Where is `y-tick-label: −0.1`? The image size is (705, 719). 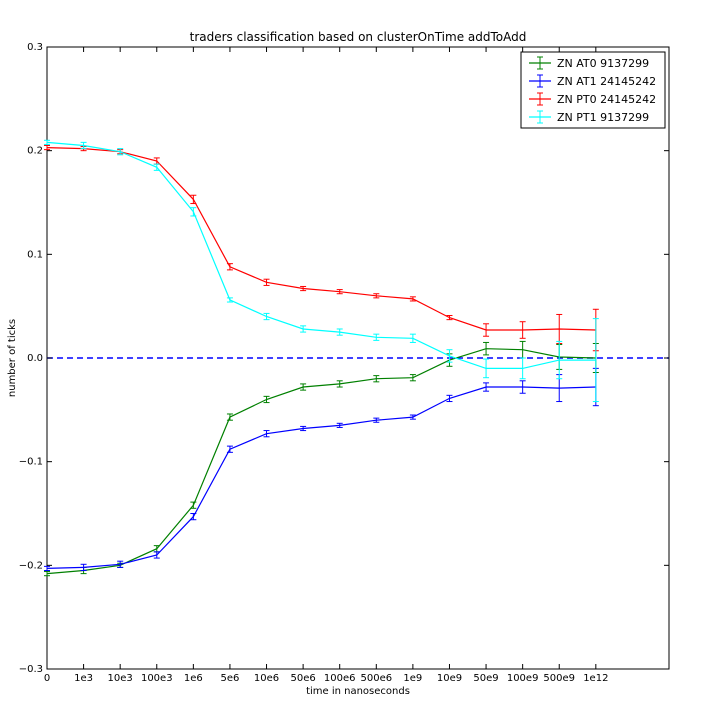 y-tick-label: −0.1 is located at coordinates (31, 462).